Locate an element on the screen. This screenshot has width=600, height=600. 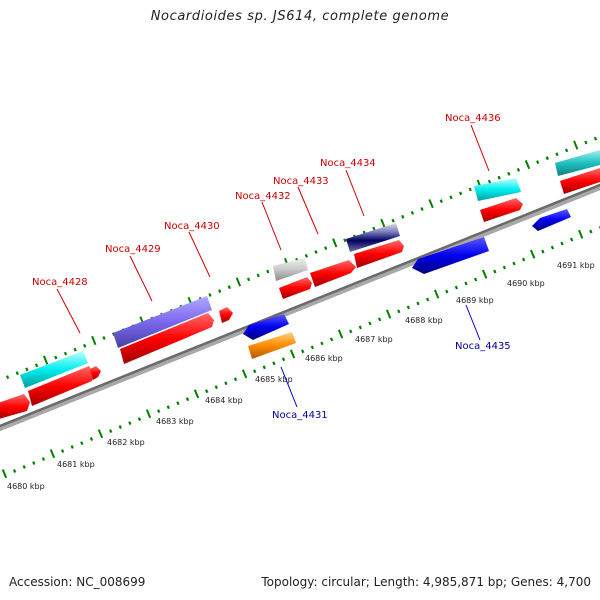
gene-label: Noca_4434 is located at coordinates (348, 163).